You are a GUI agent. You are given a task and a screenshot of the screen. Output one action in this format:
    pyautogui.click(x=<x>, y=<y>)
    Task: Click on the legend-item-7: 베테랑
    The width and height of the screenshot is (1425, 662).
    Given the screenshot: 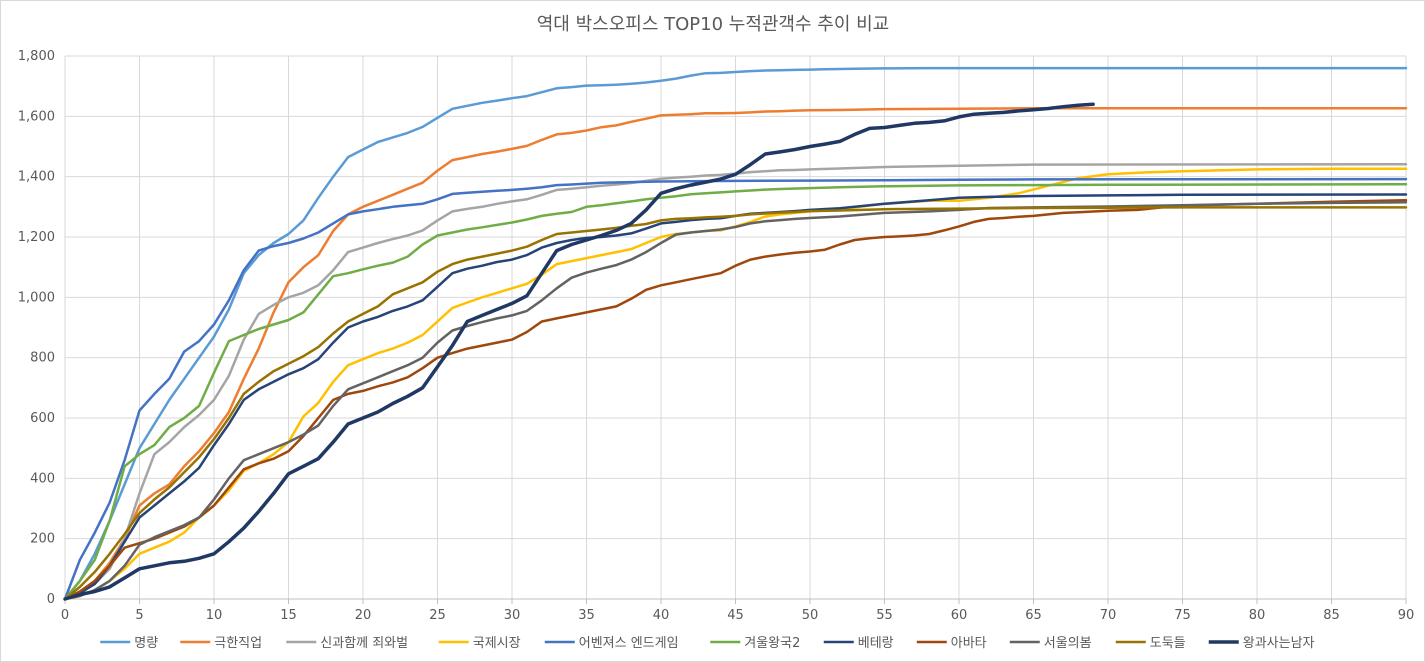 What is the action you would take?
    pyautogui.click(x=858, y=643)
    